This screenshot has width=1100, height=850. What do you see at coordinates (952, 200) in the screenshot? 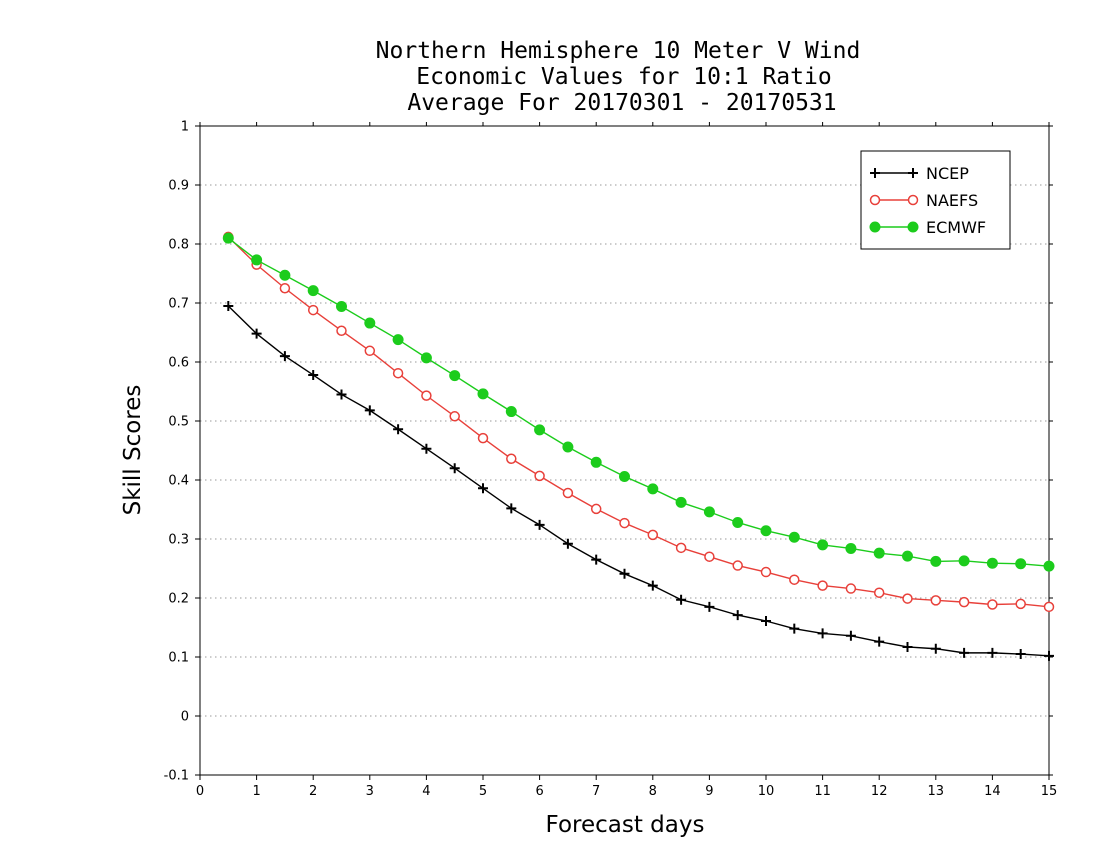
I see `legend-label: NAEFS` at bounding box center [952, 200].